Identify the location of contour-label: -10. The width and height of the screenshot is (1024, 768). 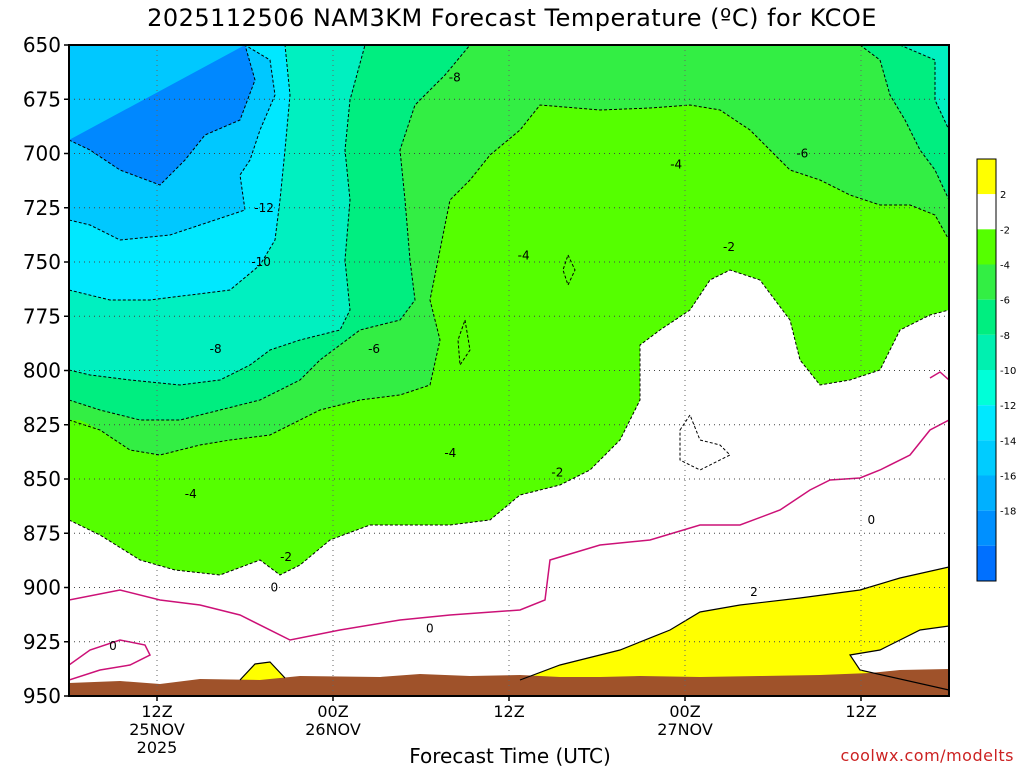
(261, 262).